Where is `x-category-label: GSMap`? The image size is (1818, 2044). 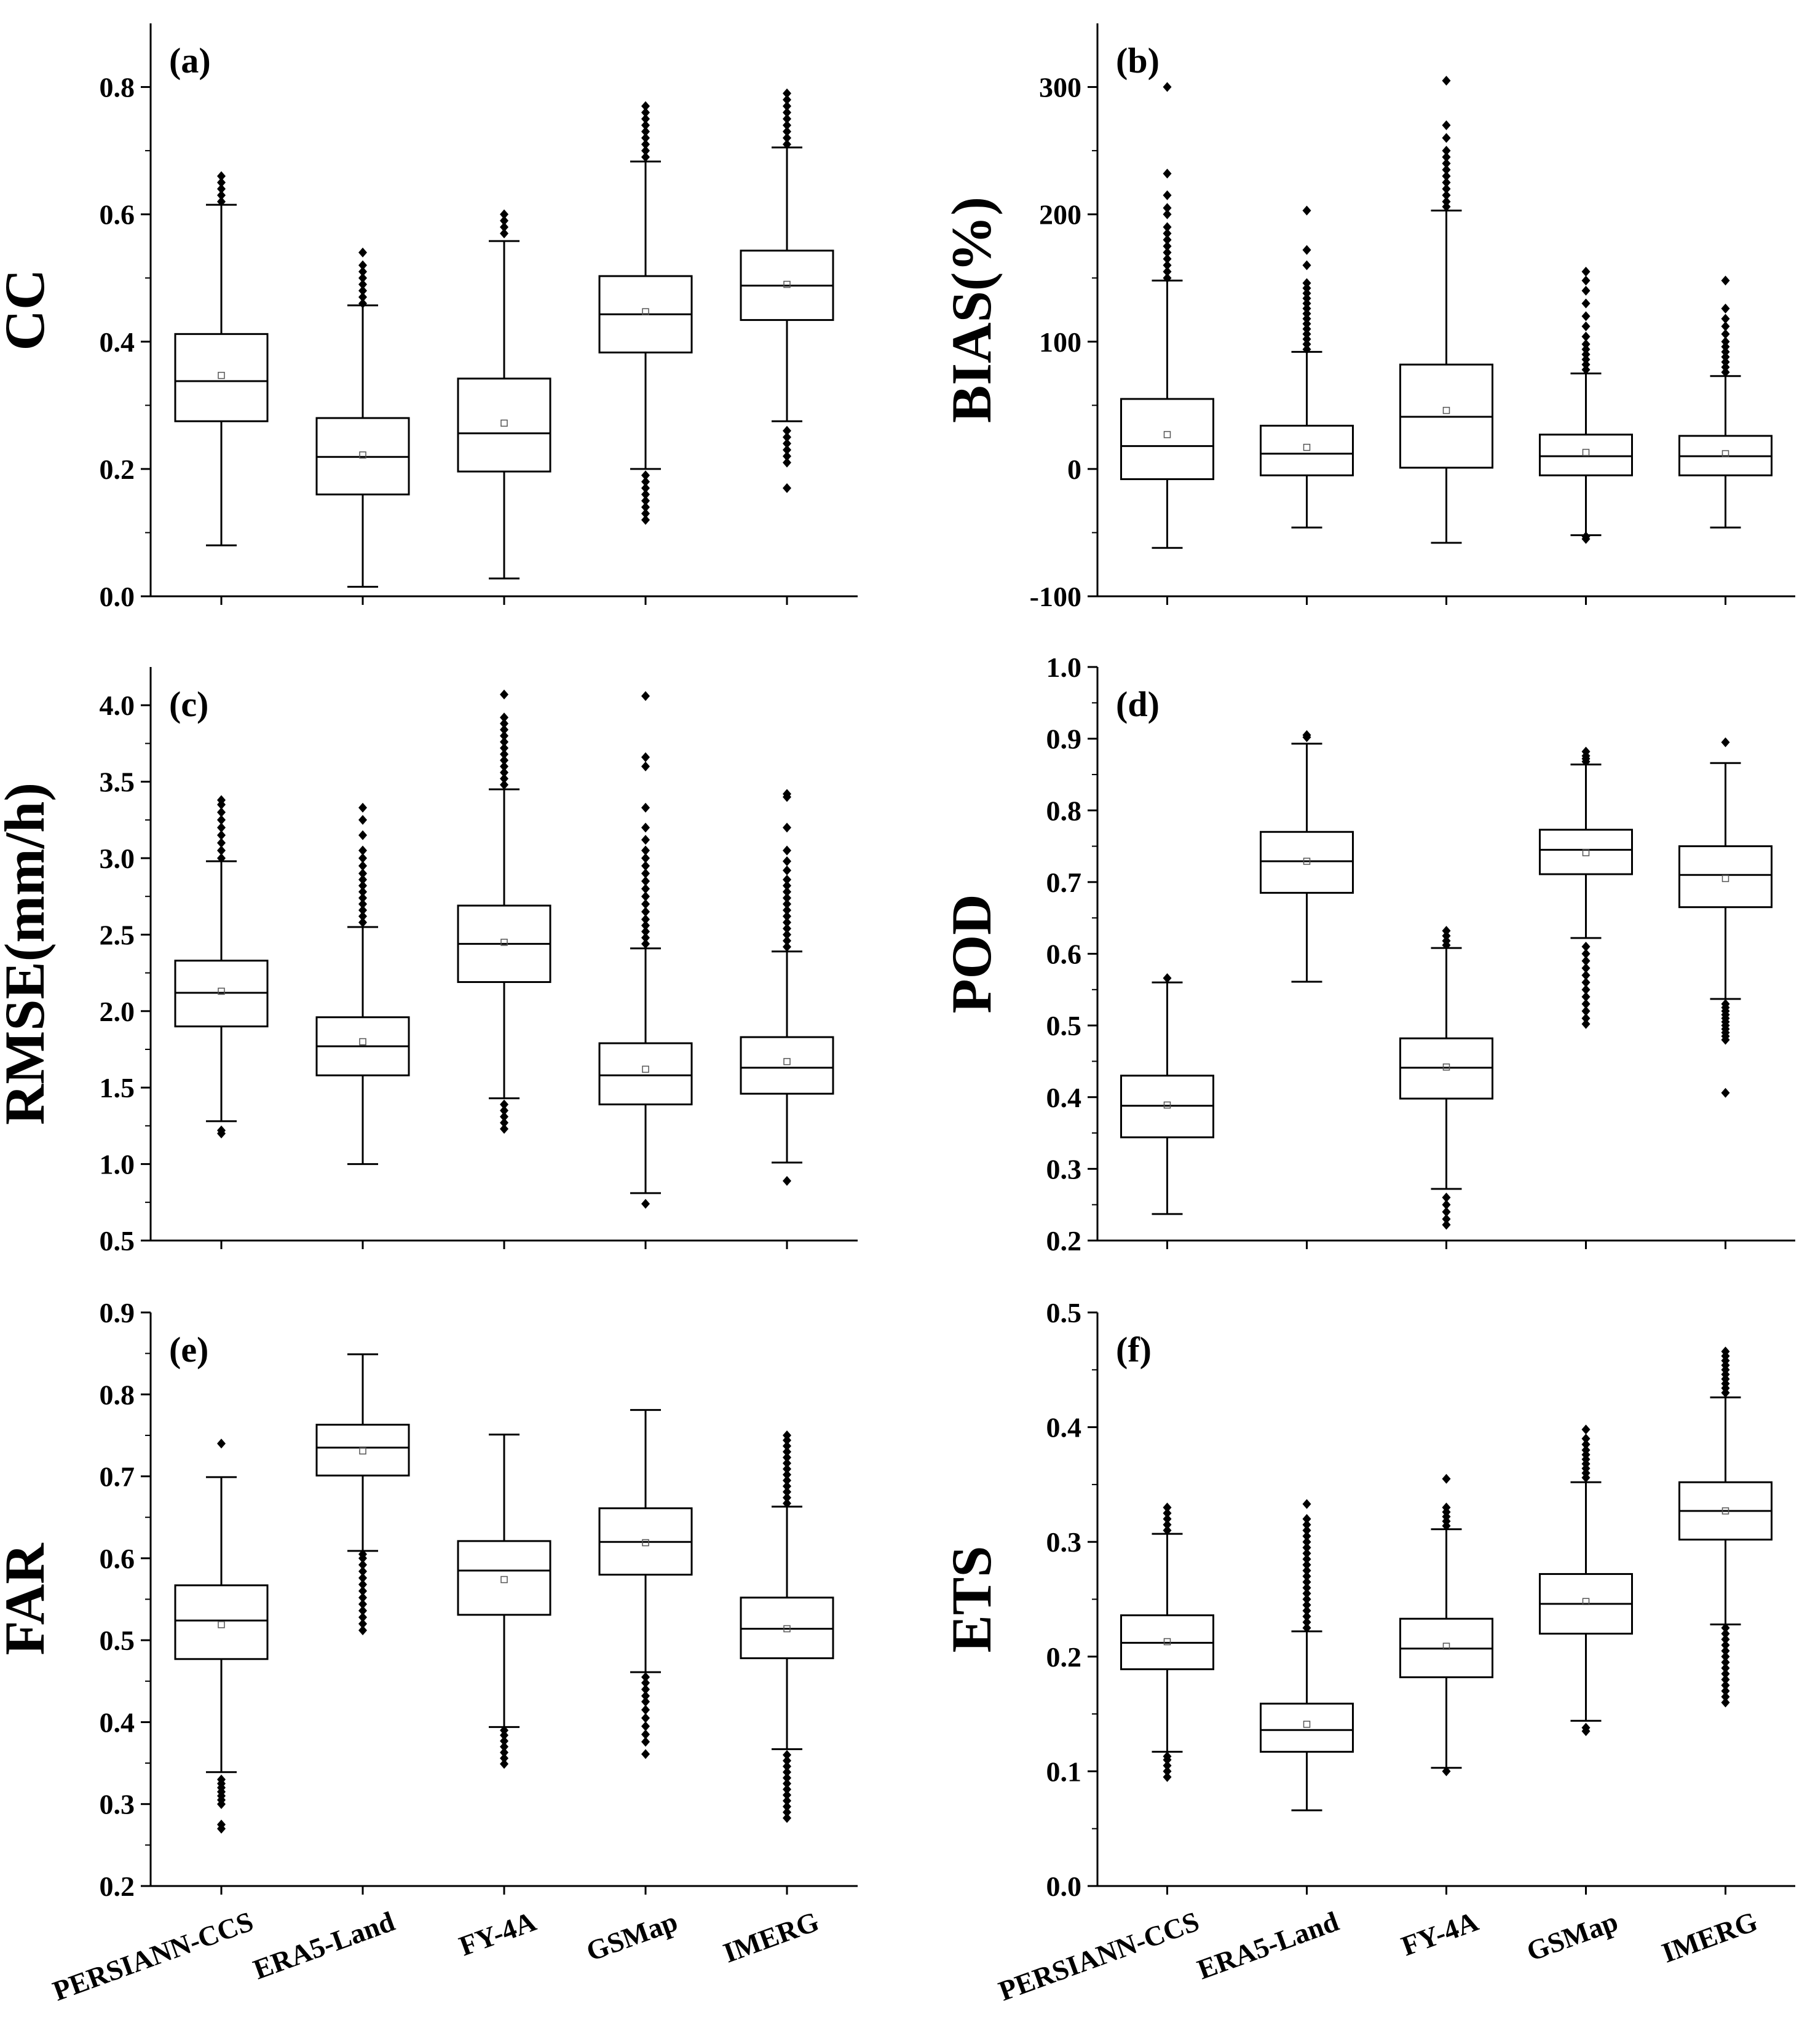
x-category-label: GSMap is located at coordinates (1572, 1936).